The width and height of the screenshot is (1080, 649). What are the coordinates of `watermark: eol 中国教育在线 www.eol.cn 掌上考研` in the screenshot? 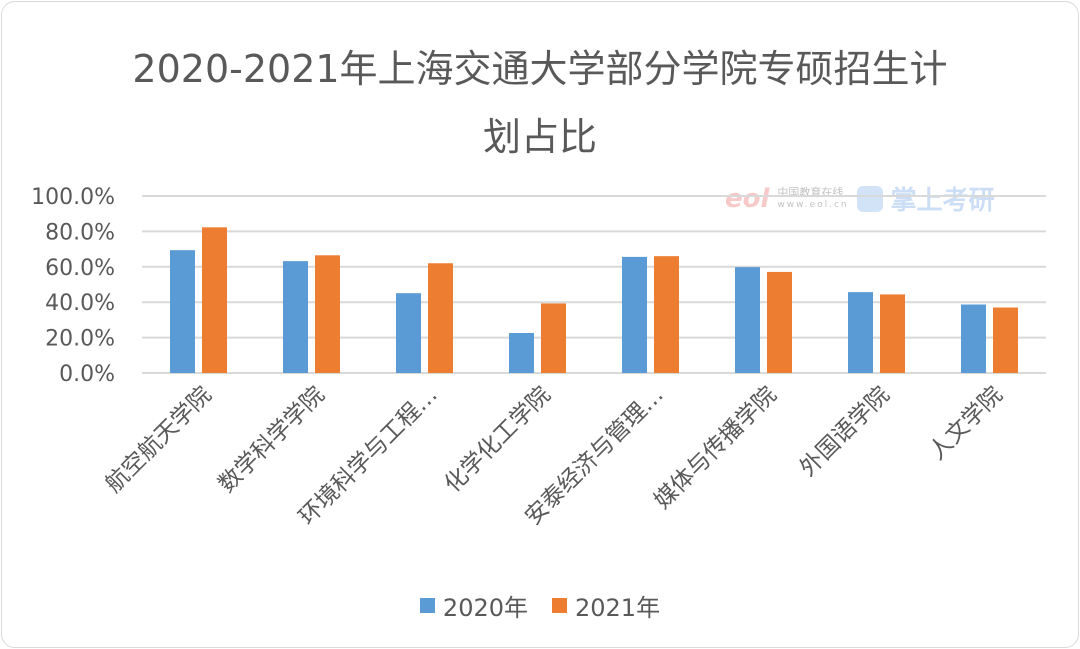 It's located at (860, 198).